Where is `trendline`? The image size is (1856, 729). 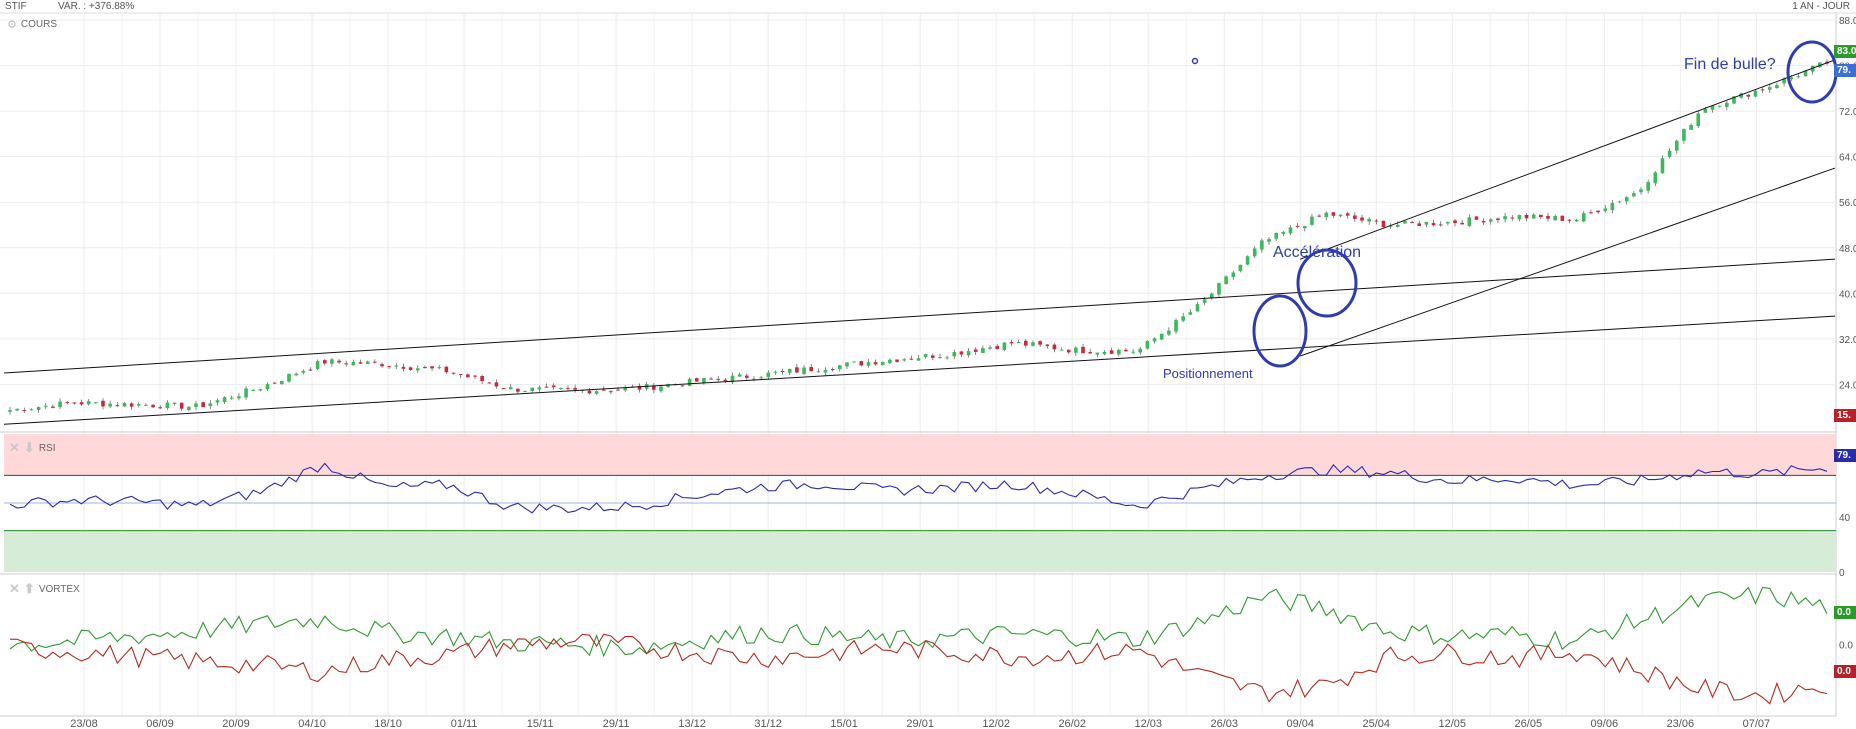
trendline is located at coordinates (1568, 262).